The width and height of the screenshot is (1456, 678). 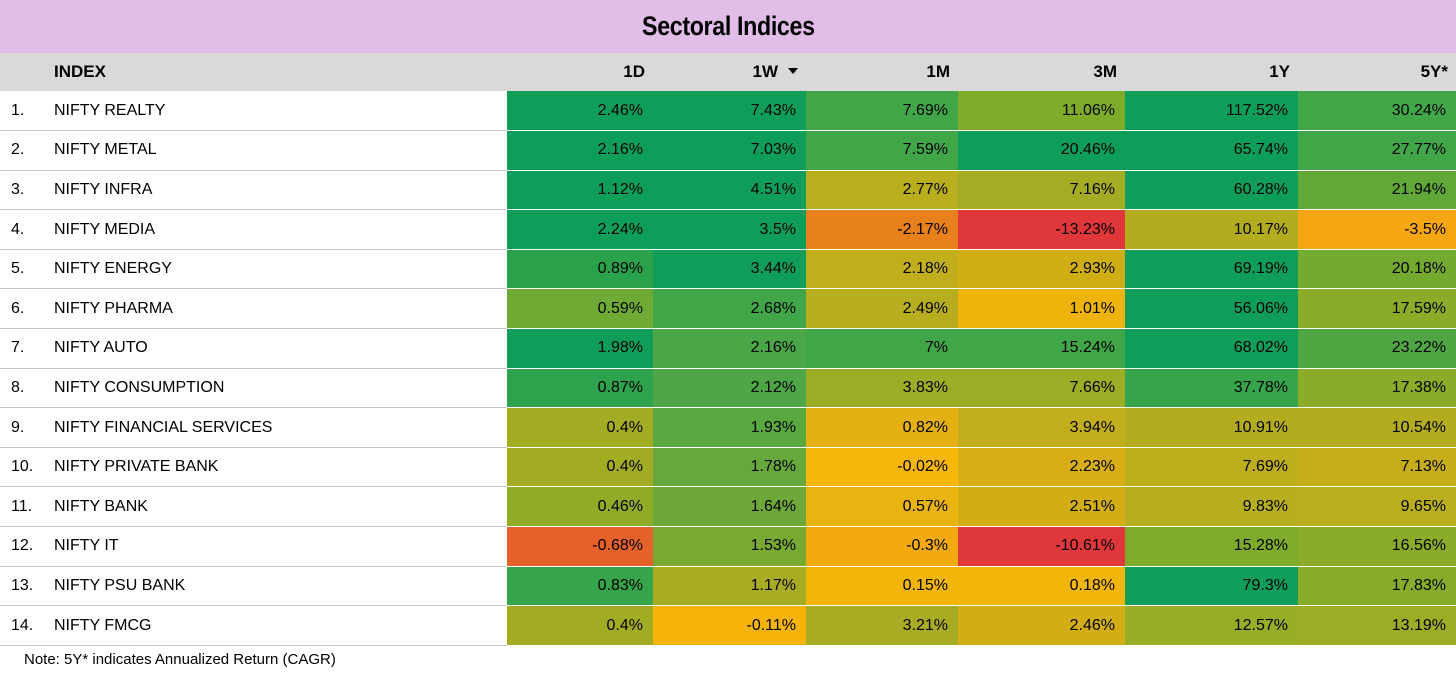 I want to click on return-cell-1y: 12.57%, so click(x=1211, y=625).